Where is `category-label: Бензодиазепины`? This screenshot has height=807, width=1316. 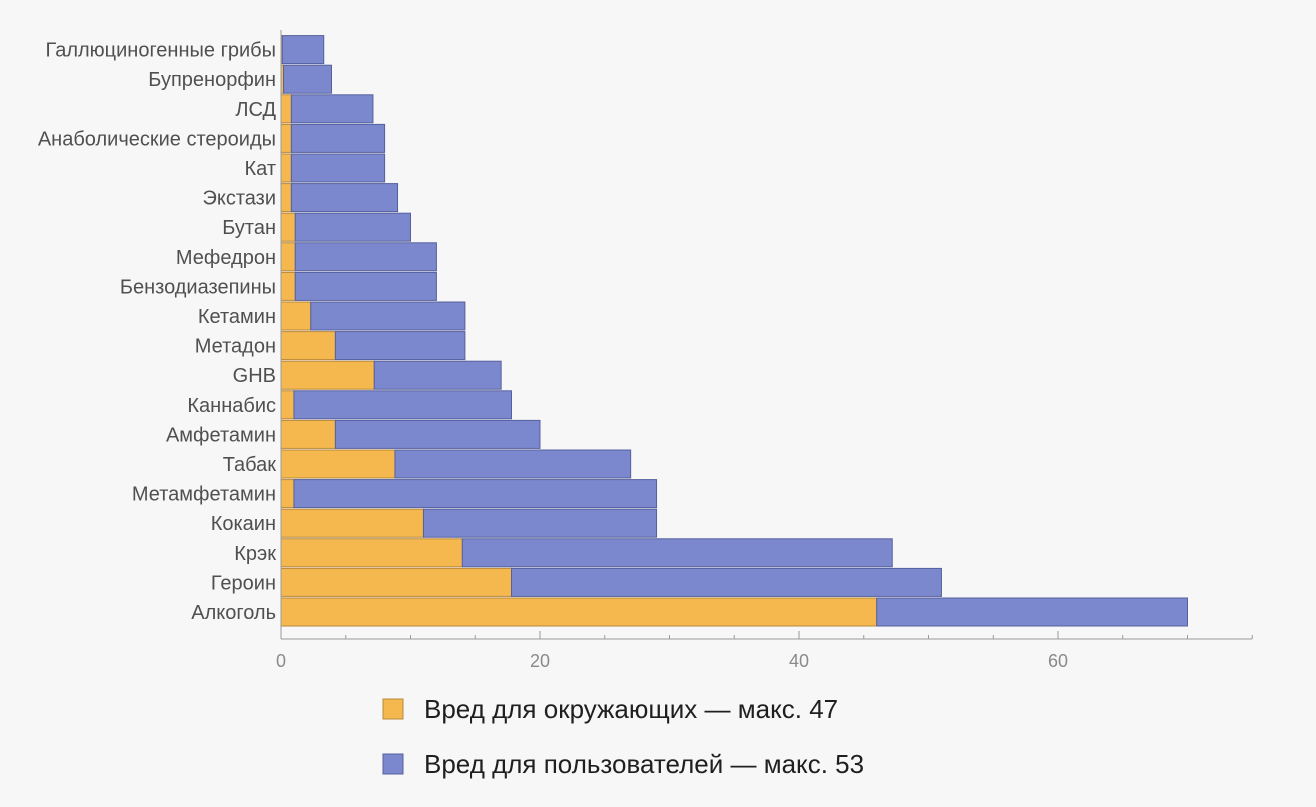 category-label: Бензодиазепины is located at coordinates (198, 287).